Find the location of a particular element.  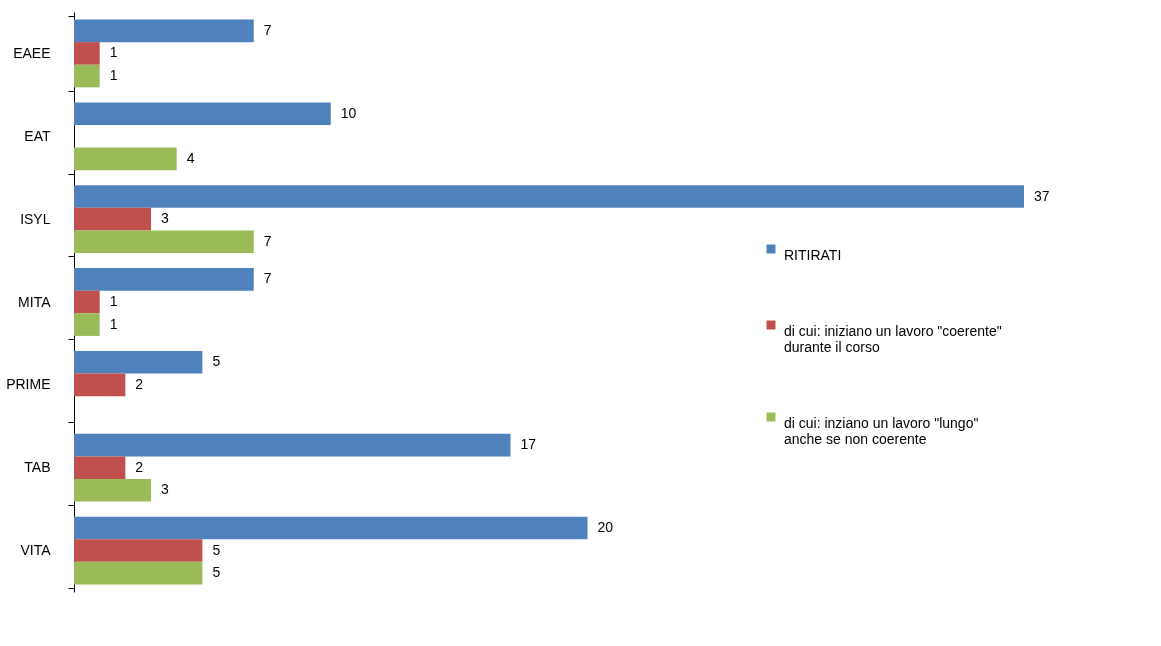

legend-label: RITIRATI is located at coordinates (813, 255).